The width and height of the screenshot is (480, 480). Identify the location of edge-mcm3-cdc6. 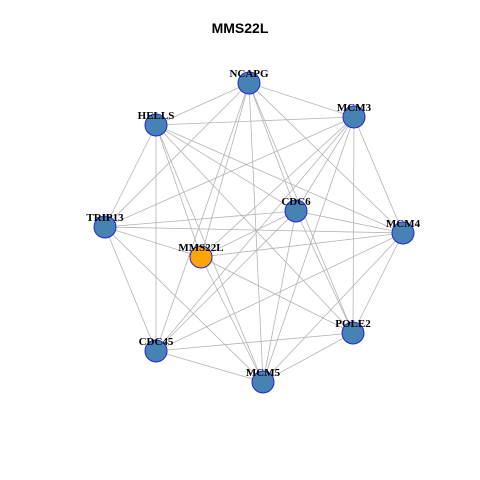
(325, 164).